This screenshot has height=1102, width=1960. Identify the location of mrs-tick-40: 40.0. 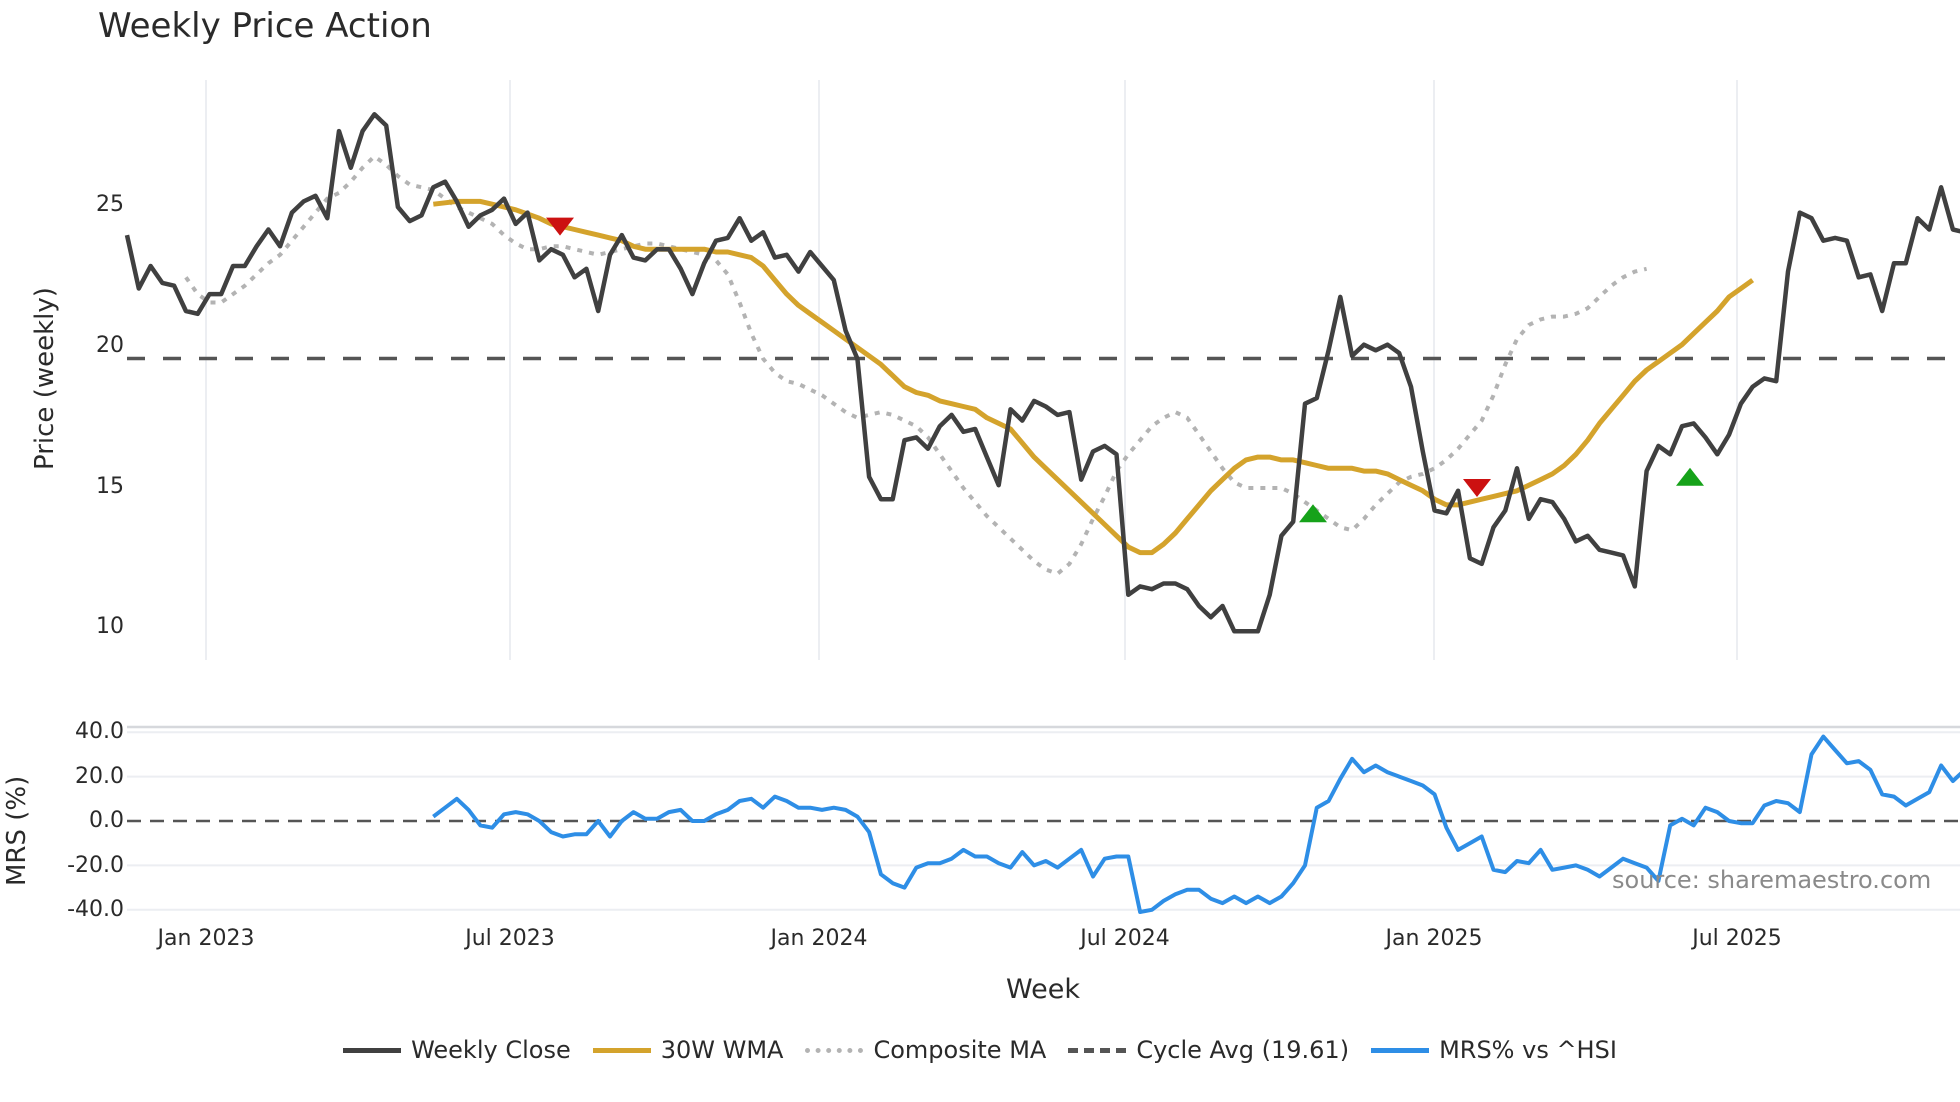
(99, 731).